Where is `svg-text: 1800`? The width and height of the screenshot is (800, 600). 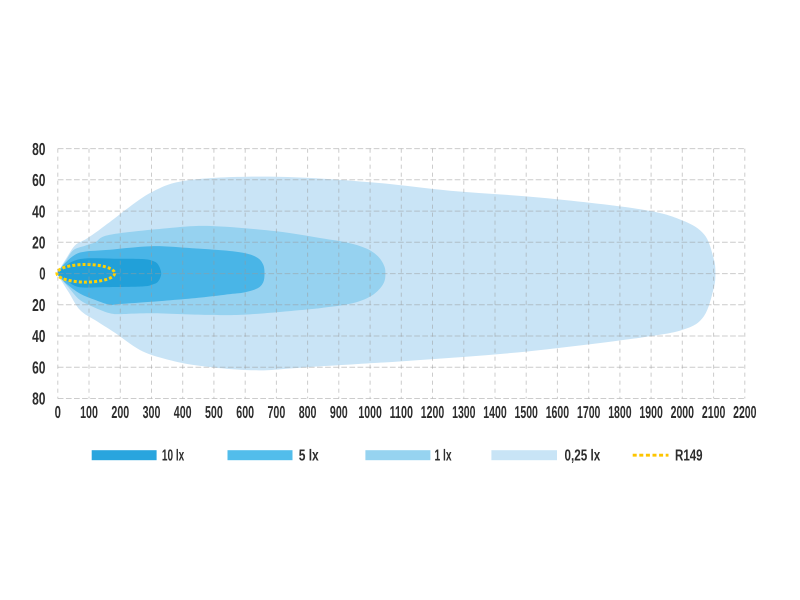
svg-text: 1800 is located at coordinates (619, 412).